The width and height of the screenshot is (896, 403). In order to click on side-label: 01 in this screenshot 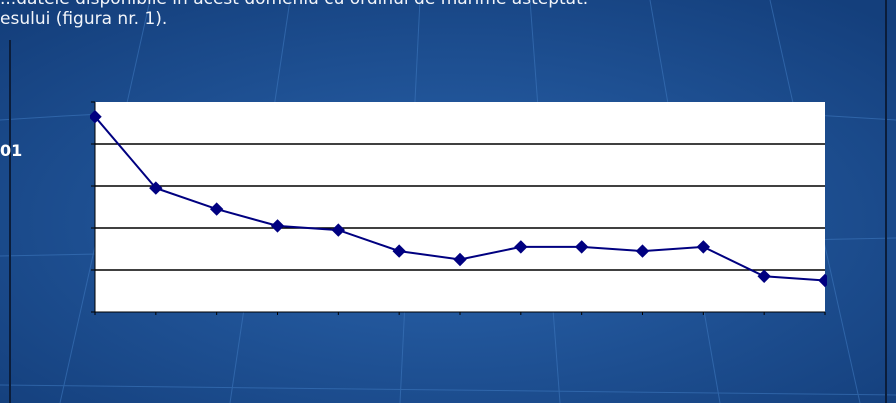, I will do `click(11, 150)`.